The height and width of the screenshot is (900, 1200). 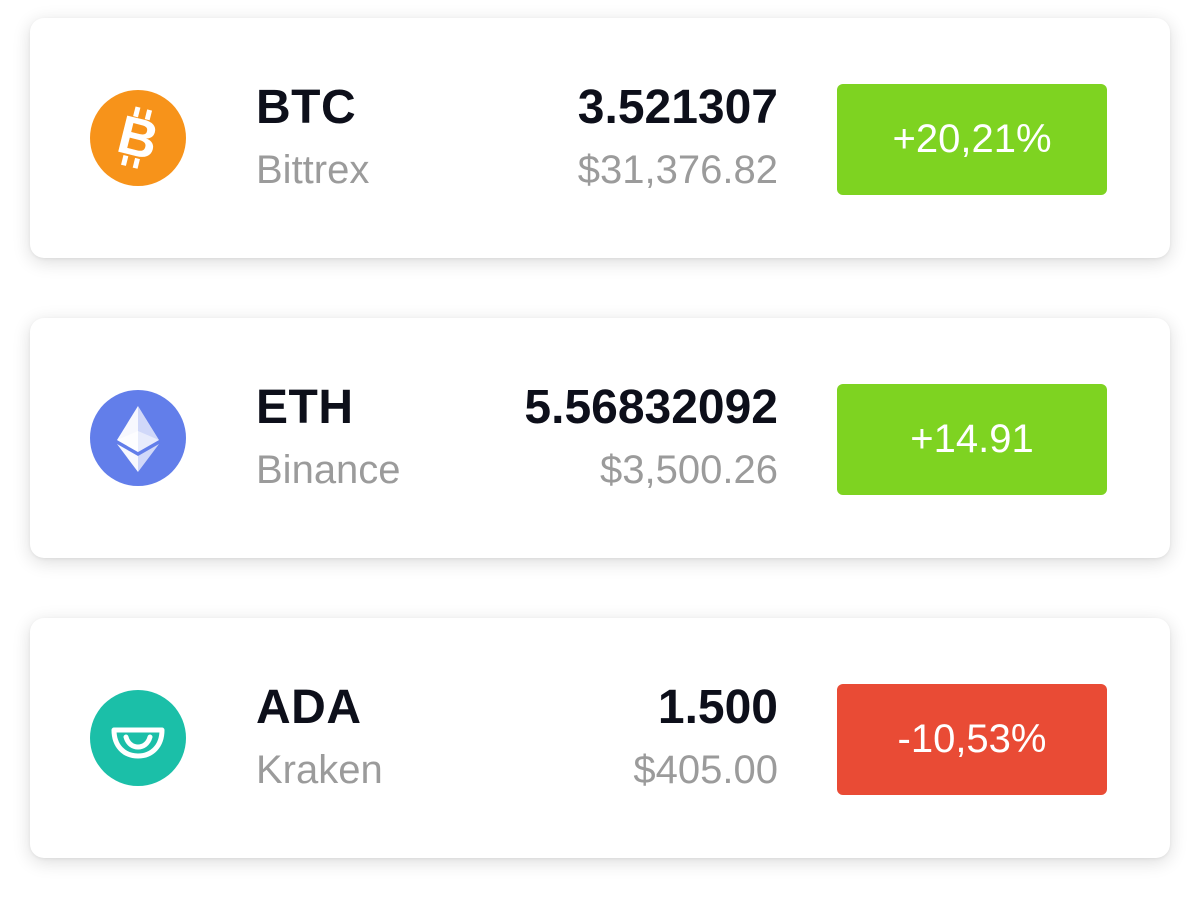 I want to click on asset-amount: 1.500, so click(x=717, y=707).